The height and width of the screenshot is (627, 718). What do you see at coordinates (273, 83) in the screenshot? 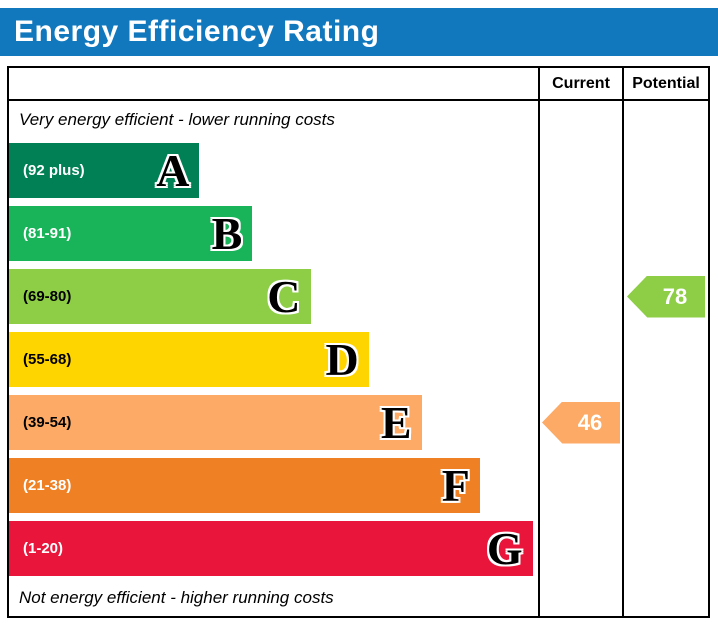
I see `header-spacer` at bounding box center [273, 83].